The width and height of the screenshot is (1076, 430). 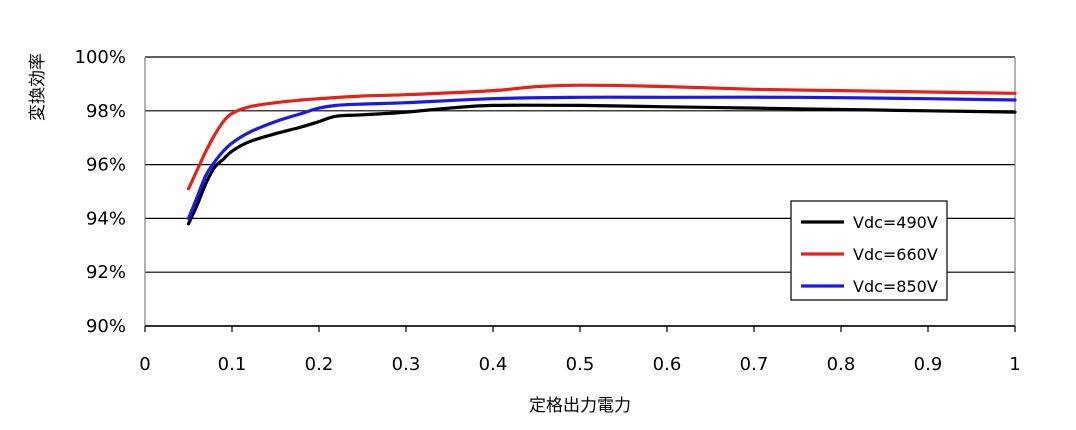 I want to click on y-tick-label: 90%, so click(x=106, y=326).